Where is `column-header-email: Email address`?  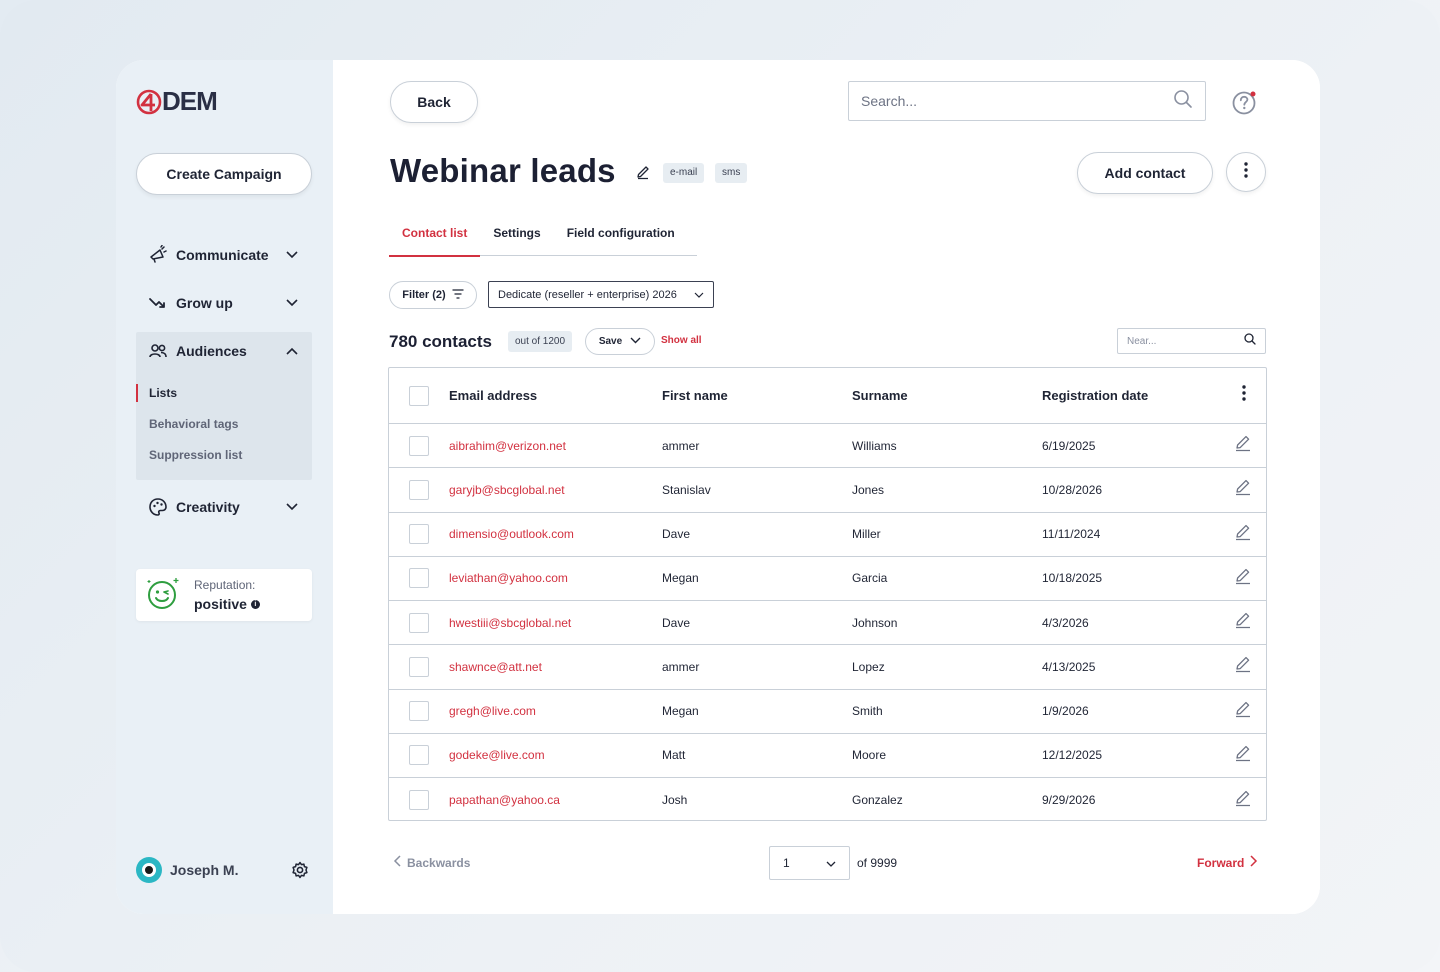
column-header-email: Email address is located at coordinates (493, 395).